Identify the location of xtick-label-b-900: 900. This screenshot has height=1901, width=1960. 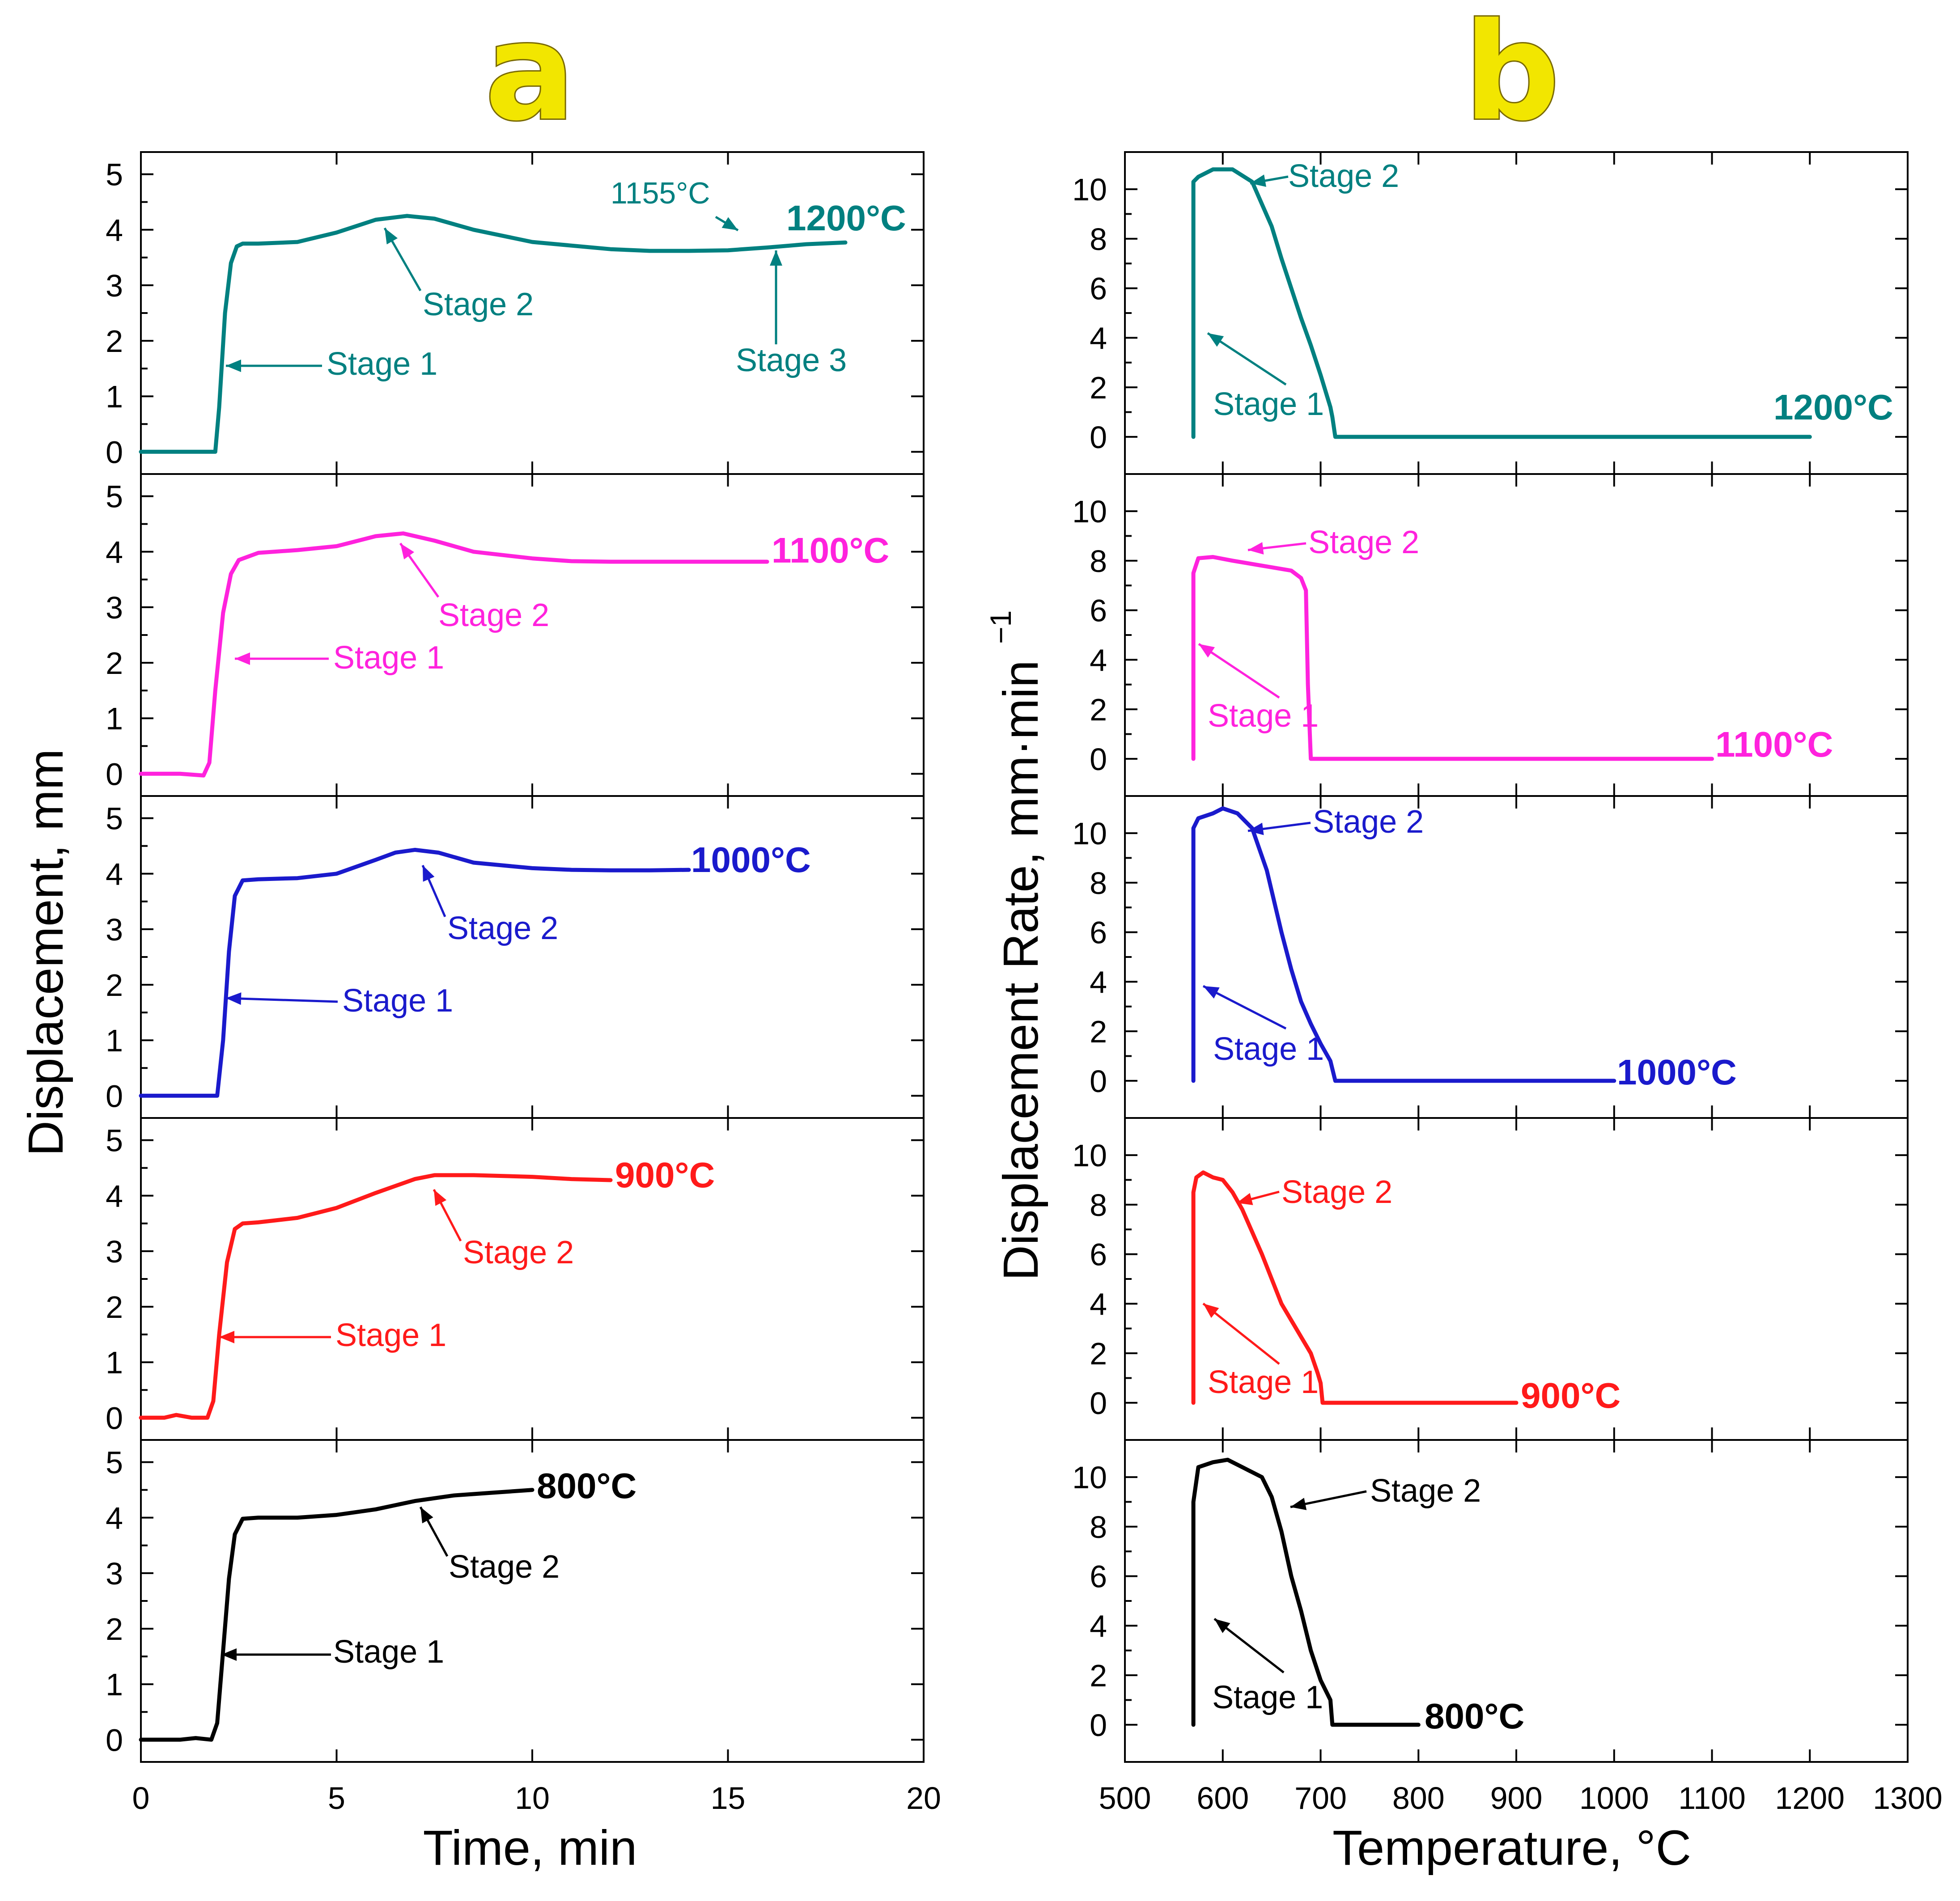
(1516, 1798).